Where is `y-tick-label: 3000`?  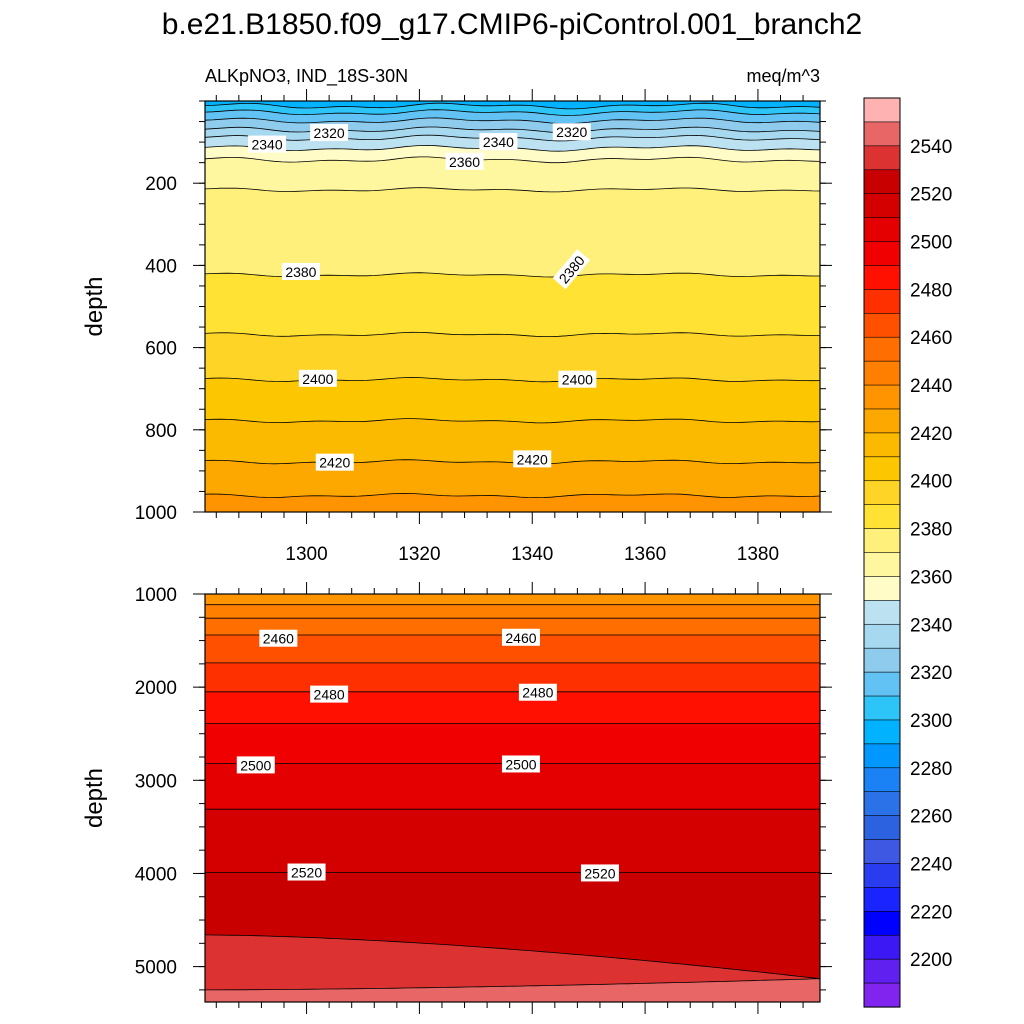
y-tick-label: 3000 is located at coordinates (156, 781).